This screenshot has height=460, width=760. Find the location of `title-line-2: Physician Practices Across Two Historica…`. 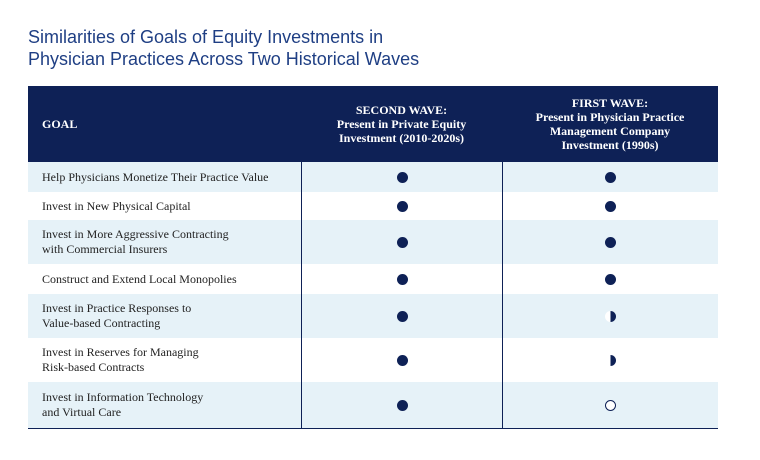

title-line-2: Physician Practices Across Two Historica… is located at coordinates (224, 59).